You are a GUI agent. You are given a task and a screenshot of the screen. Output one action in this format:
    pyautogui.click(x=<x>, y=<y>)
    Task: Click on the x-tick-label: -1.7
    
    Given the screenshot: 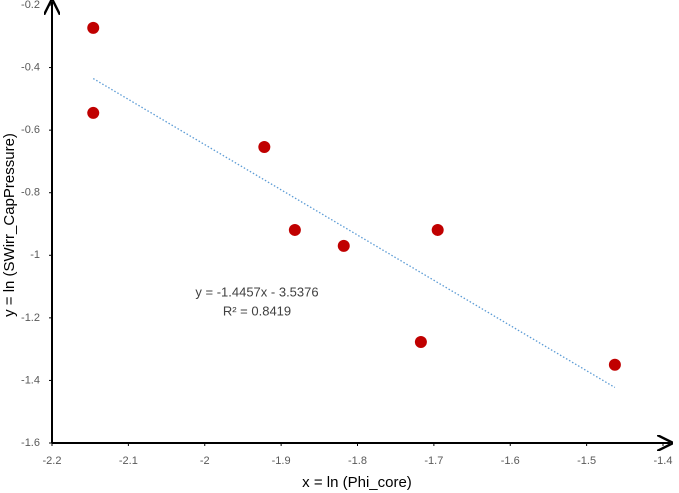 What is the action you would take?
    pyautogui.click(x=433, y=461)
    